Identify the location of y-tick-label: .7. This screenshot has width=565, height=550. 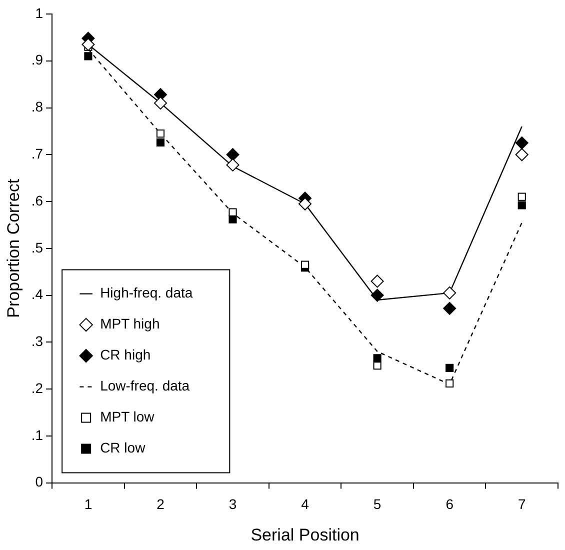
(37, 154).